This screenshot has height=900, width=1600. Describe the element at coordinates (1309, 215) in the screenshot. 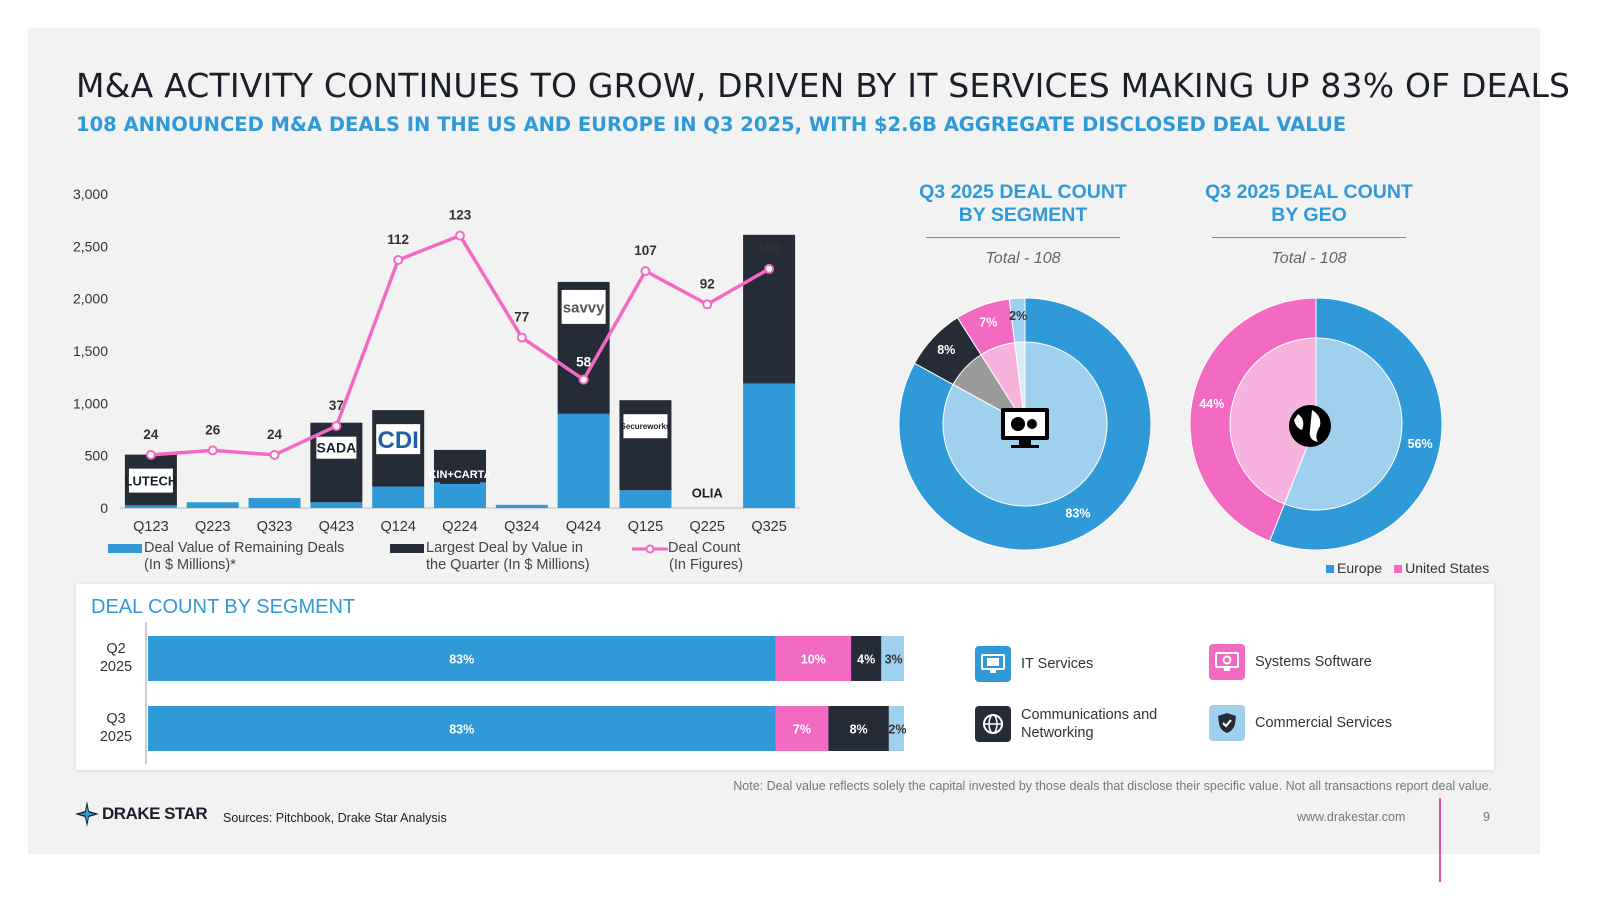

I see `pie-title-line: BY GEO` at that location.